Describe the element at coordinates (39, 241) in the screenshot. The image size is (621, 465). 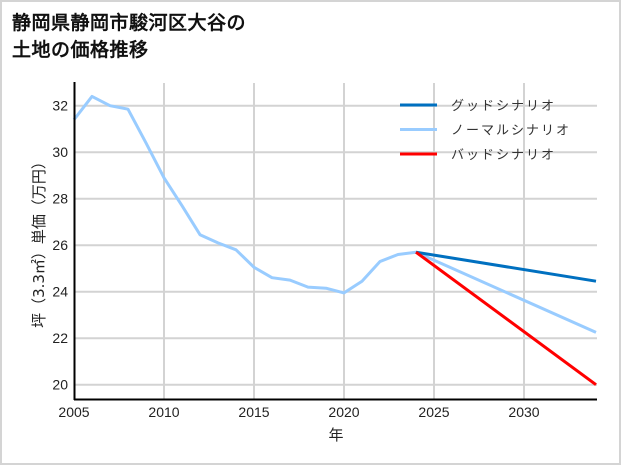
I see `y-axis-label: 坪（3.3㎡）単価（万円）` at that location.